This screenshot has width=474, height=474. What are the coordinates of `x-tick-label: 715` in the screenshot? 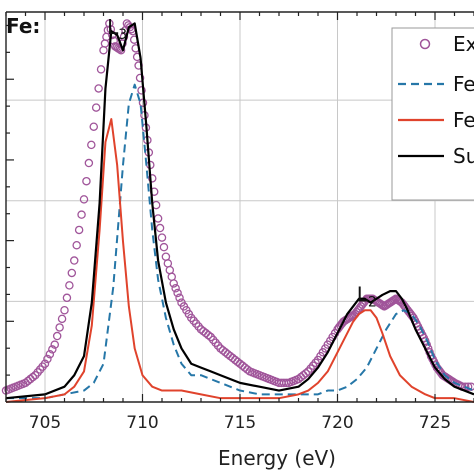 It's located at (240, 423).